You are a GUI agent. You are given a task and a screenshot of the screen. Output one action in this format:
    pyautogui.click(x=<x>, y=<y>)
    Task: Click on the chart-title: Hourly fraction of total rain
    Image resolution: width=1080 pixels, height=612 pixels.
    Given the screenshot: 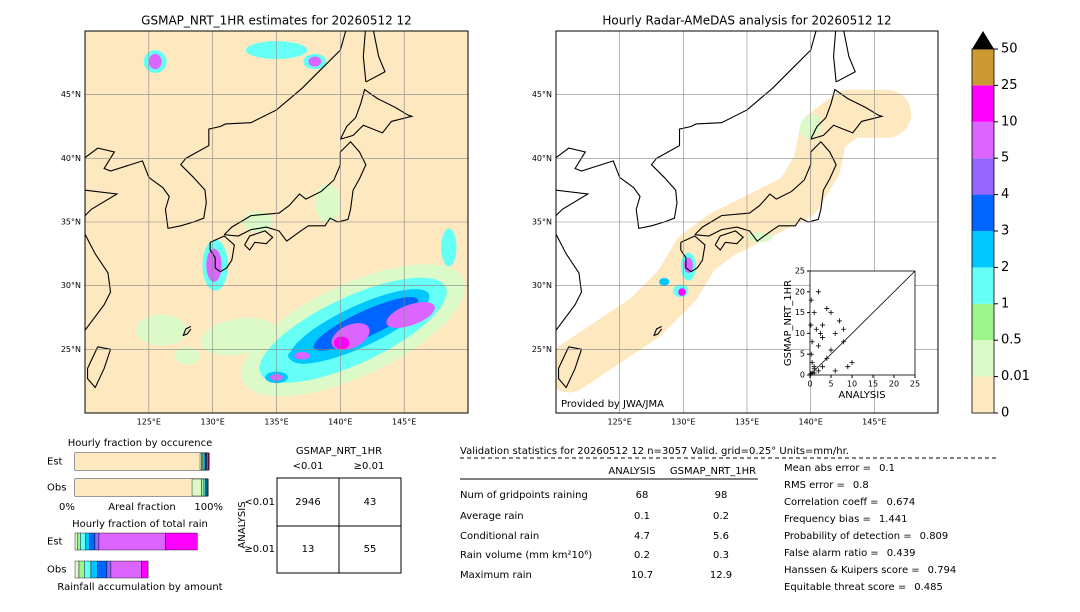 What is the action you would take?
    pyautogui.click(x=140, y=524)
    